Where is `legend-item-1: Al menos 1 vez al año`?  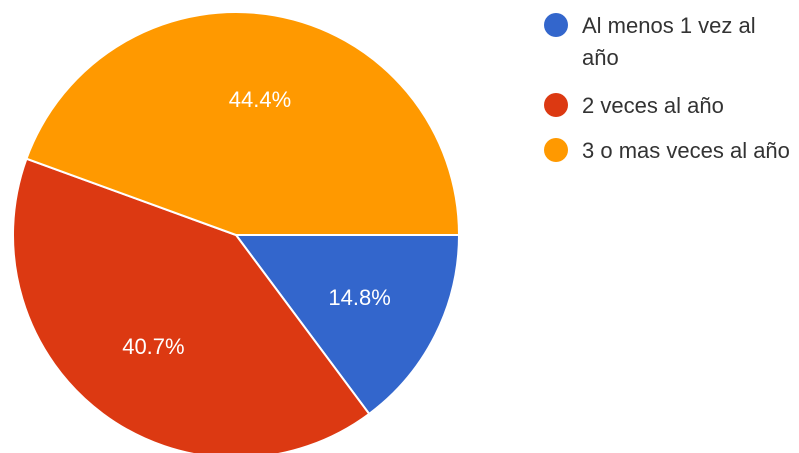 legend-item-1: Al menos 1 vez al año is located at coordinates (650, 41).